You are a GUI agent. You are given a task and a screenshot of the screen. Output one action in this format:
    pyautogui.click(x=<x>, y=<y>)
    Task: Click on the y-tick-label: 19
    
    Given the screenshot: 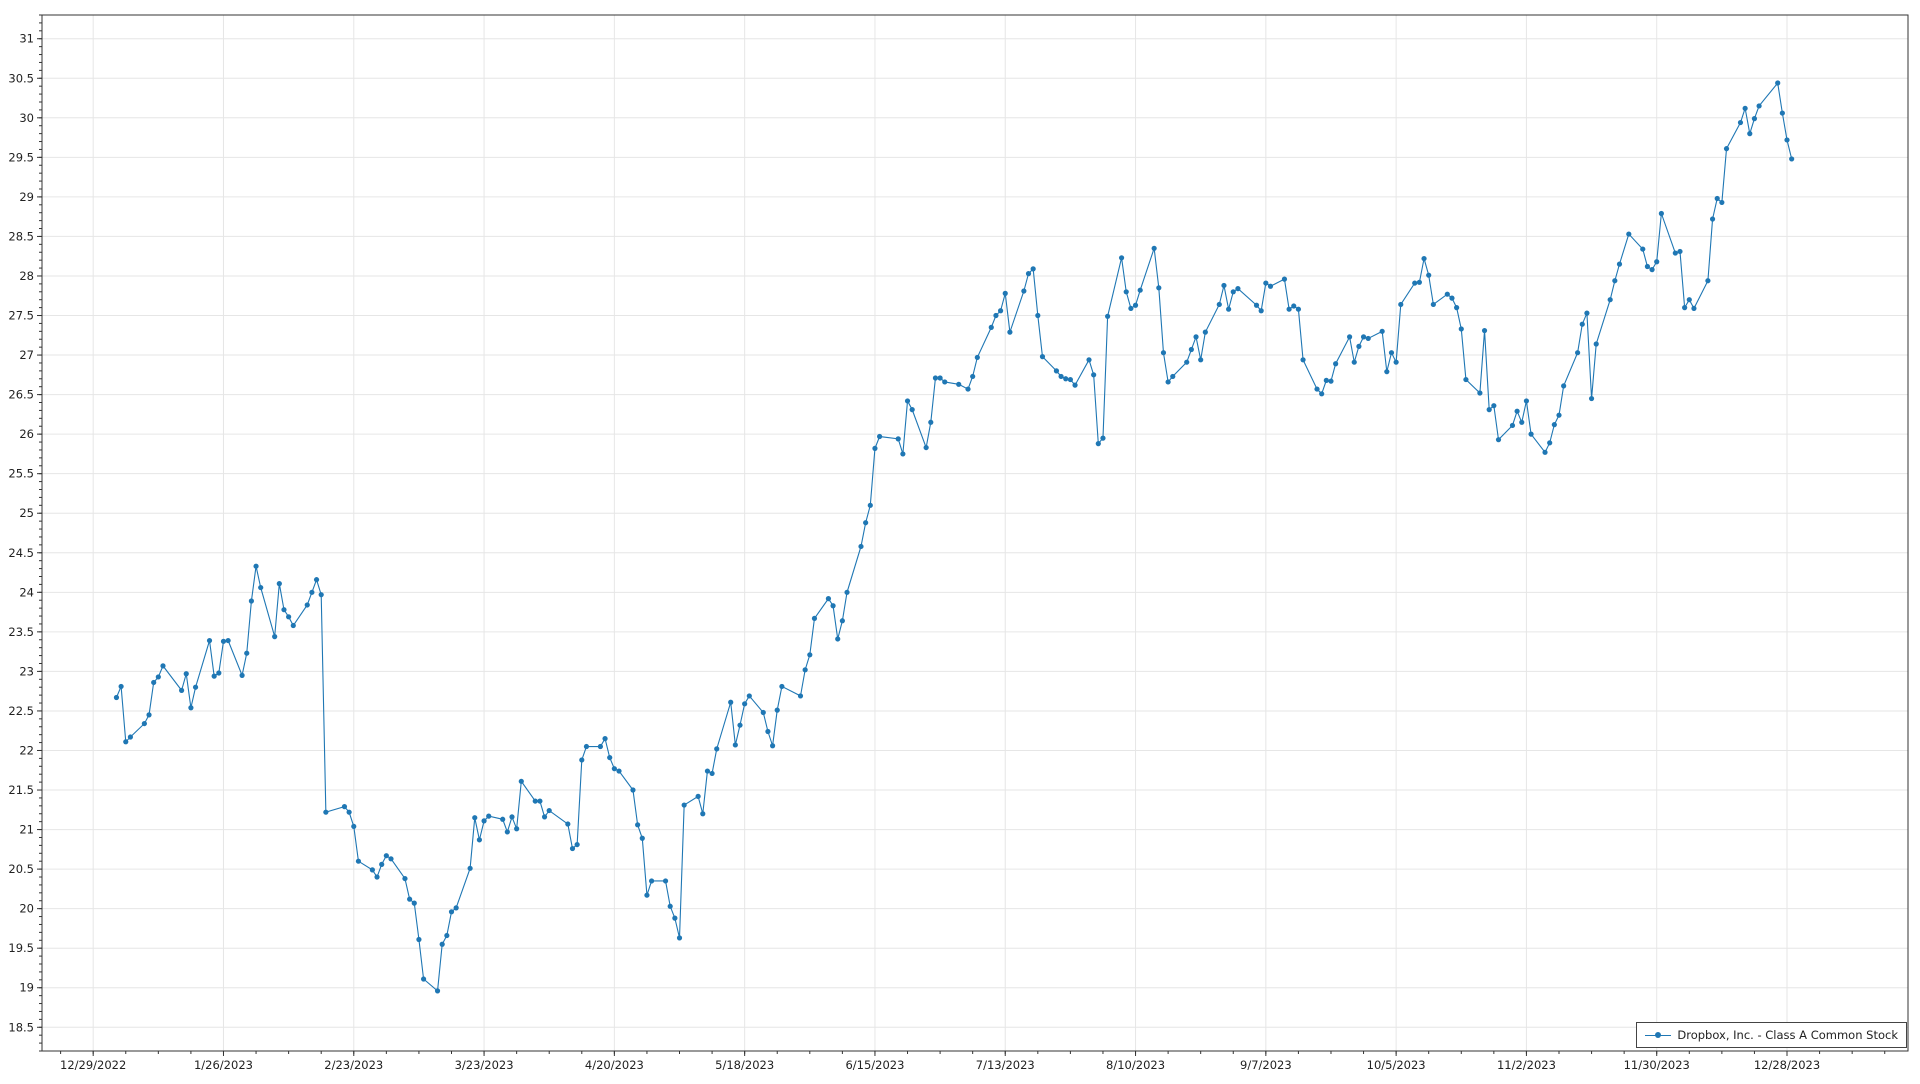 What is the action you would take?
    pyautogui.click(x=26, y=988)
    